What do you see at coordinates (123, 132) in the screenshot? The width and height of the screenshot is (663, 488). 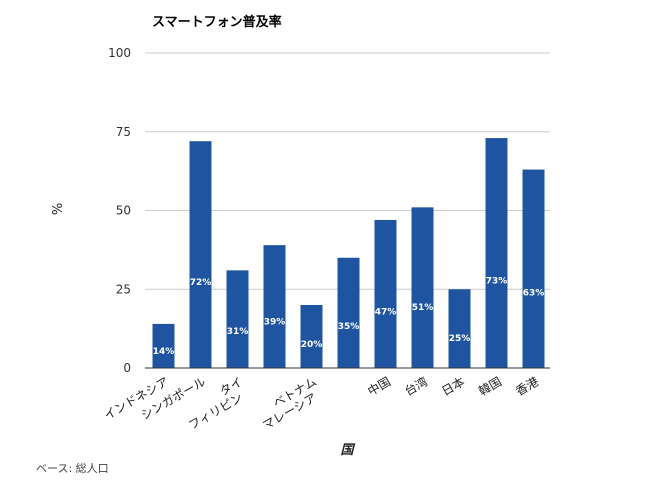 I see `y-tick-label: 75` at bounding box center [123, 132].